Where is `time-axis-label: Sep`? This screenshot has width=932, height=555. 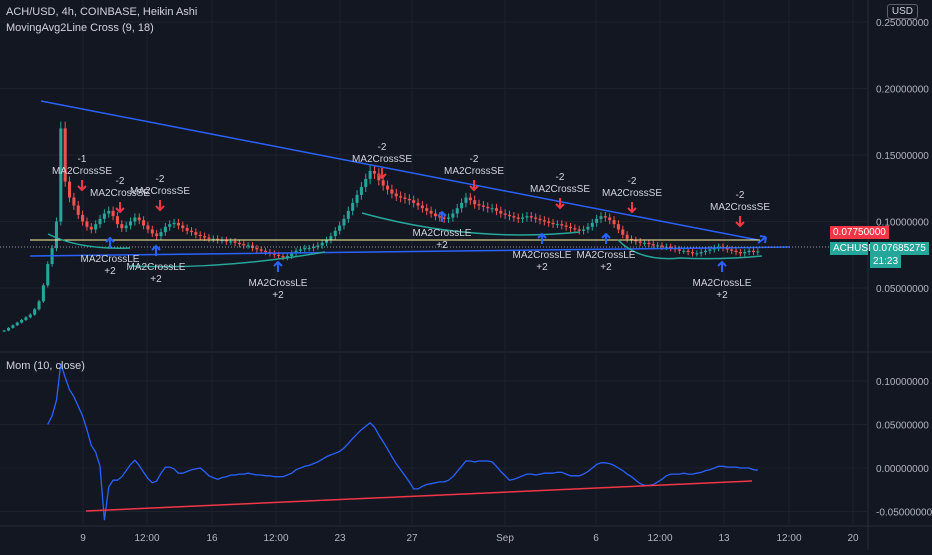
time-axis-label: Sep is located at coordinates (505, 538).